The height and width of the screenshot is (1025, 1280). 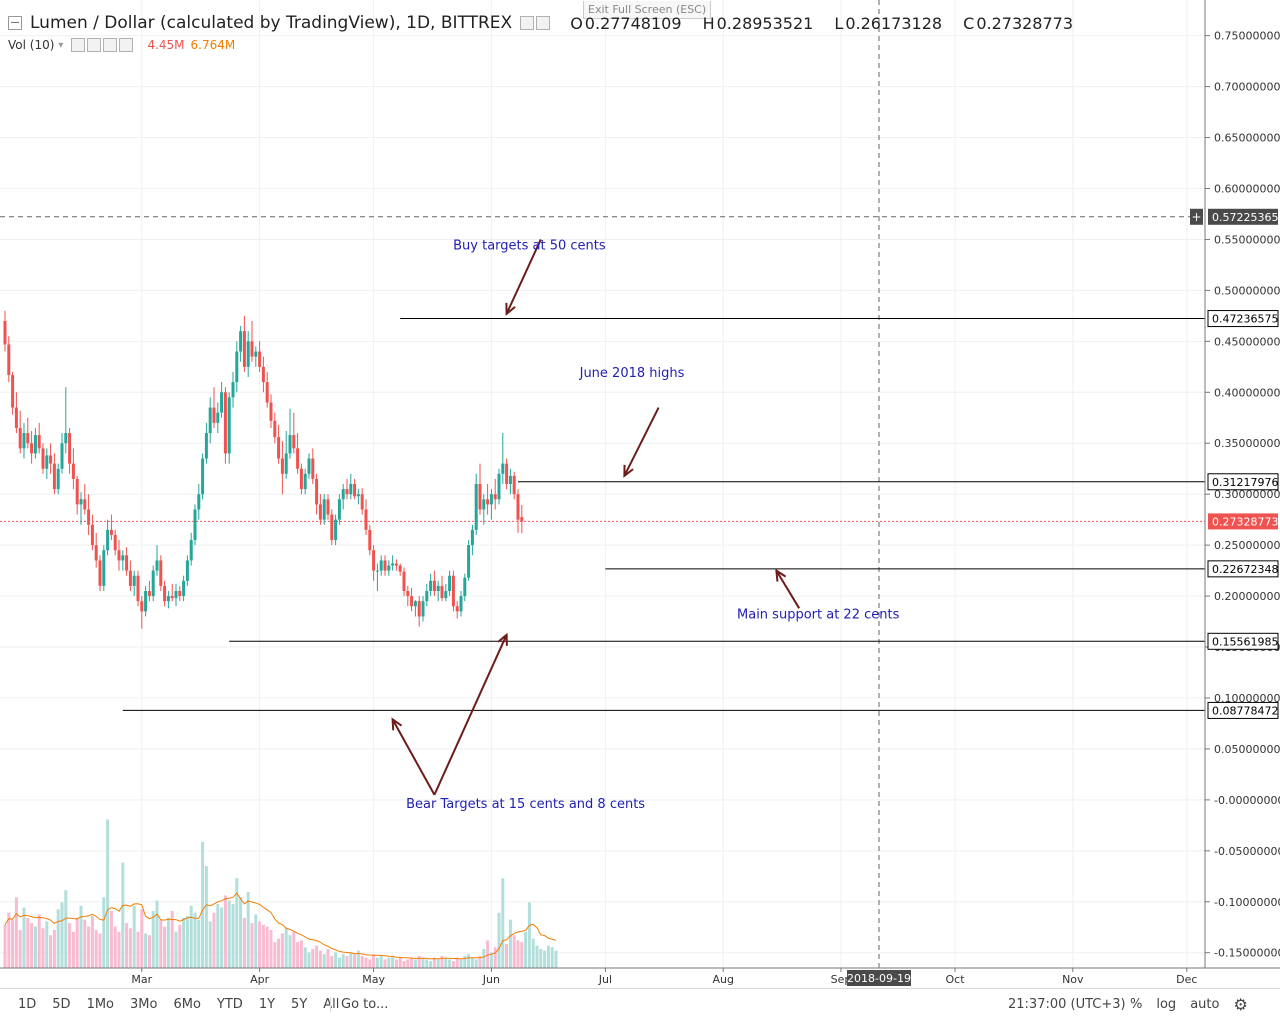 What do you see at coordinates (1136, 1004) in the screenshot?
I see `percent-toggle: %` at bounding box center [1136, 1004].